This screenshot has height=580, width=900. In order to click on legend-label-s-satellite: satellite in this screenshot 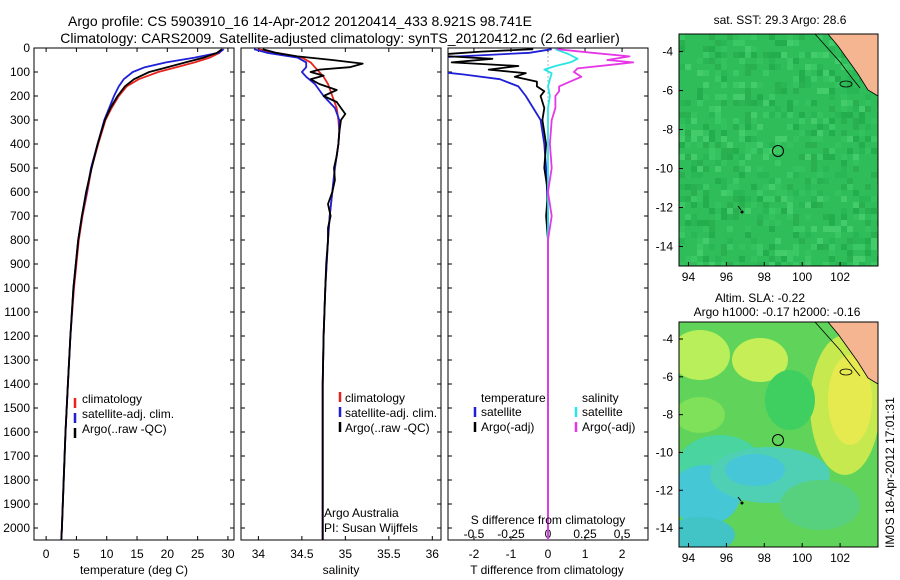, I will do `click(602, 412)`.